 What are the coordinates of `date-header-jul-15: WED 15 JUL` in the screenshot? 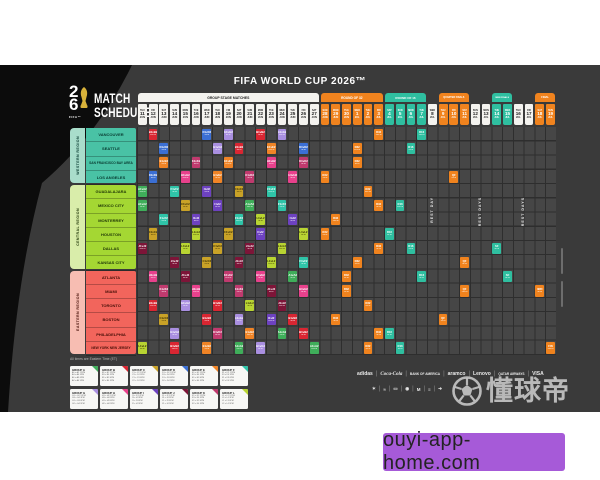 It's located at (507, 114).